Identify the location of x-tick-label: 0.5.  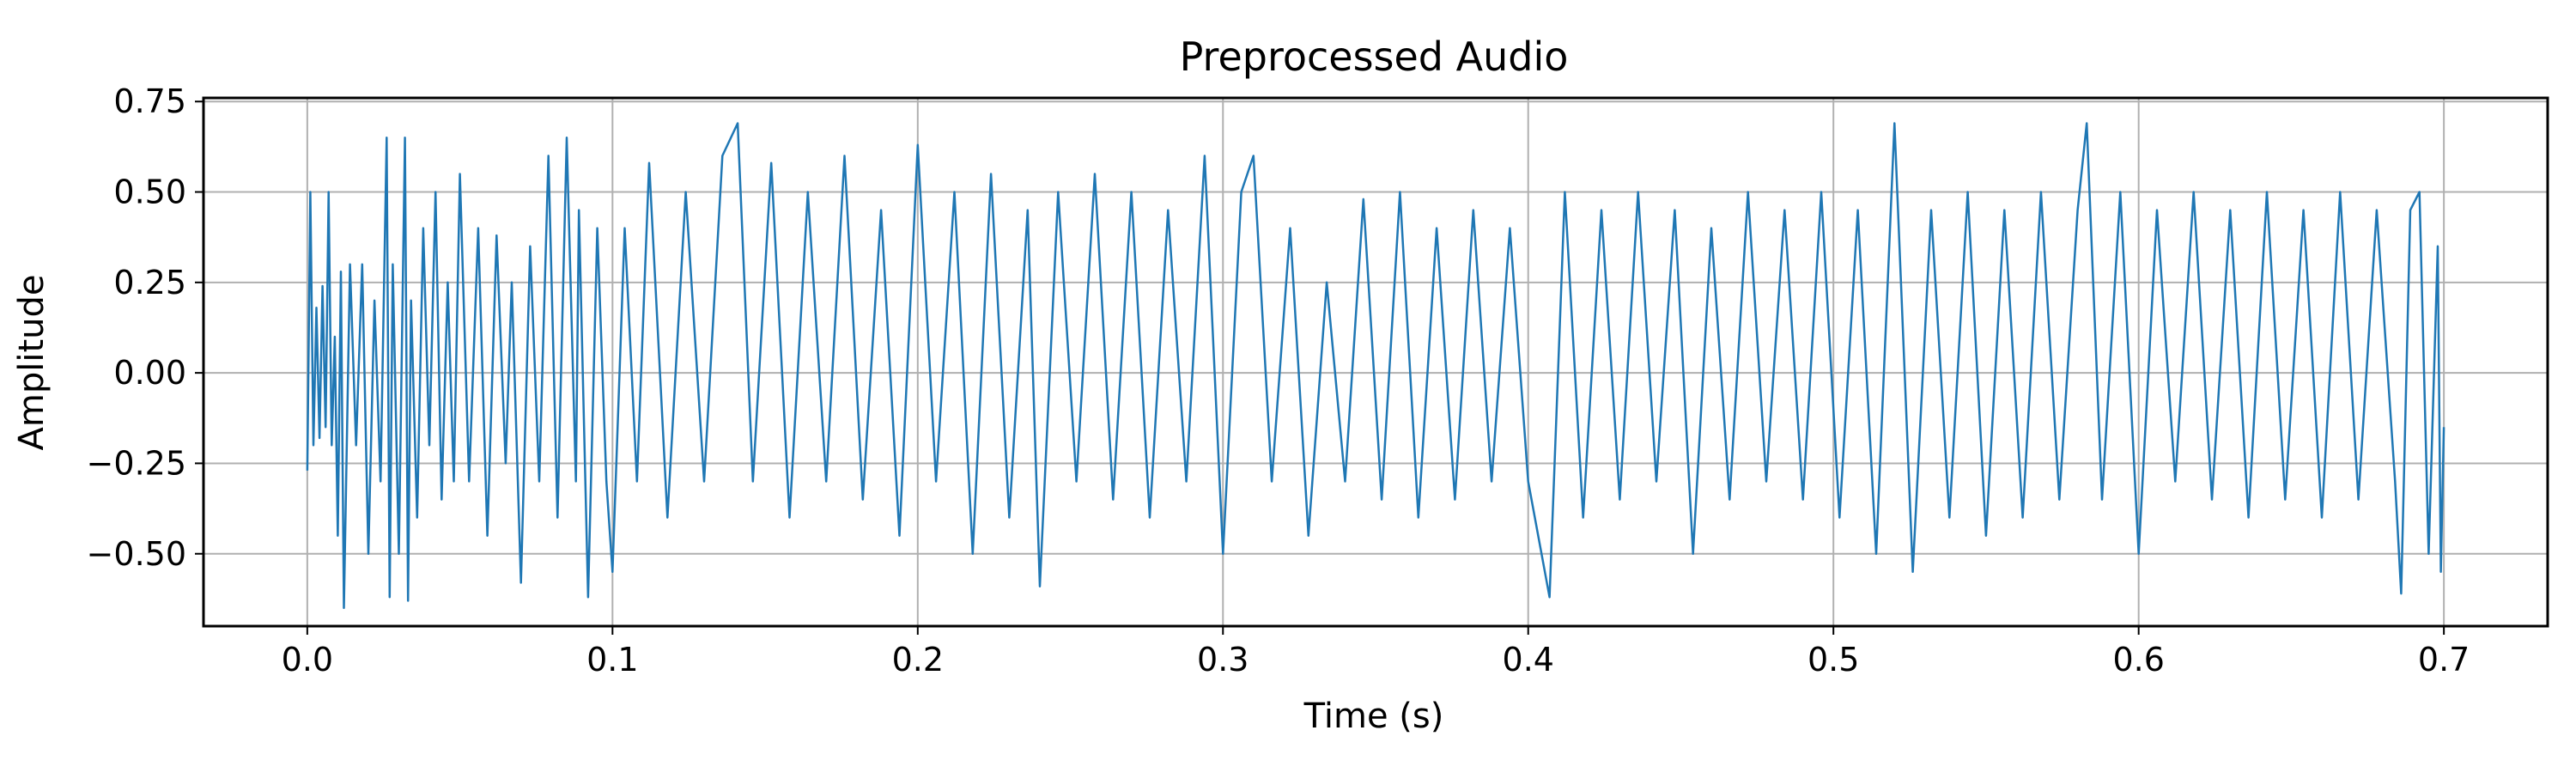
(1833, 660).